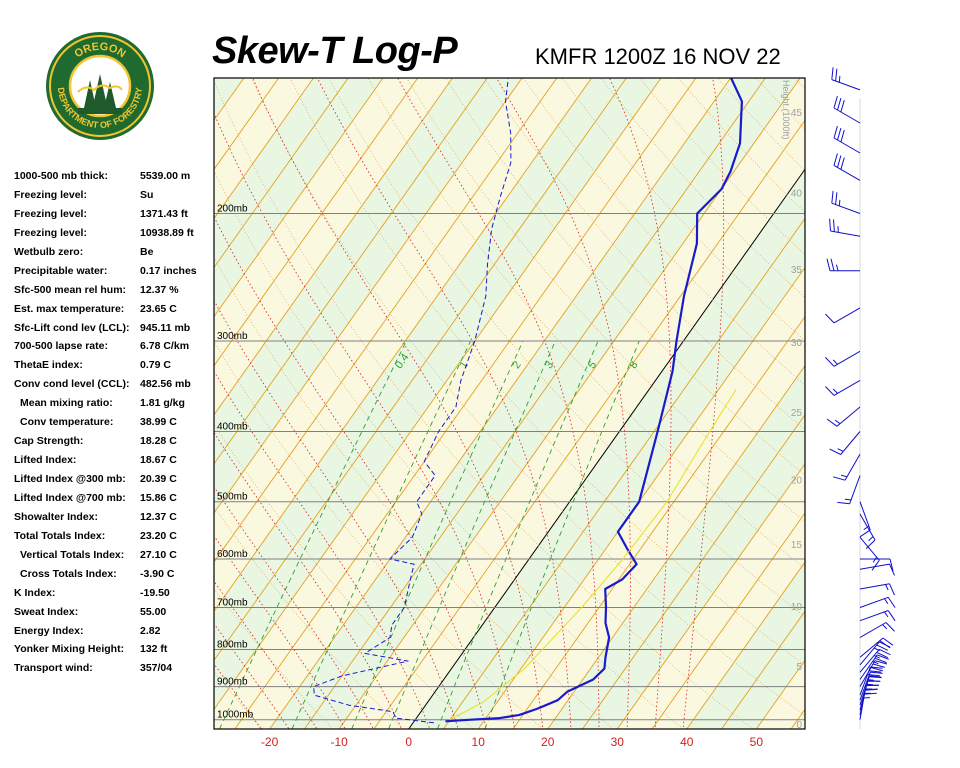 The width and height of the screenshot is (960, 768). What do you see at coordinates (67, 422) in the screenshot?
I see `index-label: Conv temperature:` at bounding box center [67, 422].